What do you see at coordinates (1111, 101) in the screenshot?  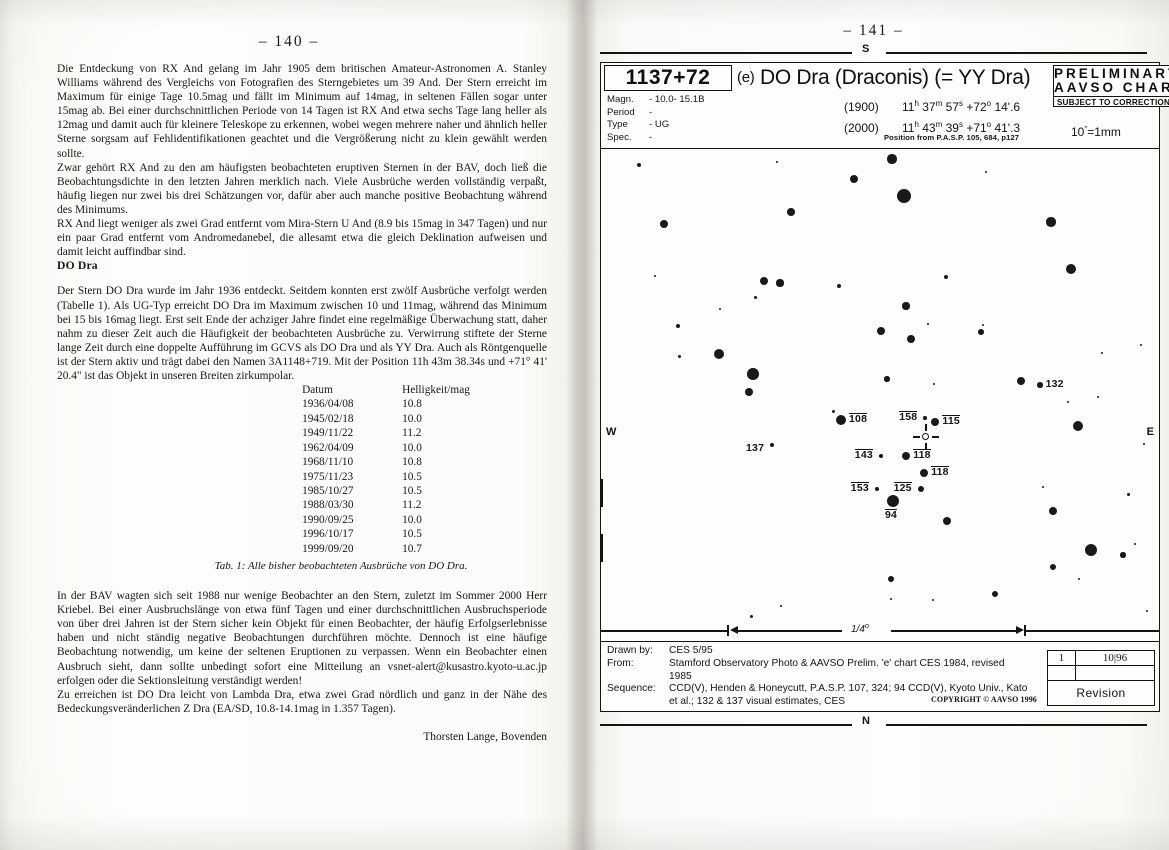 I see `preliminary-line-3: SUBJECT TO CORRECTION` at bounding box center [1111, 101].